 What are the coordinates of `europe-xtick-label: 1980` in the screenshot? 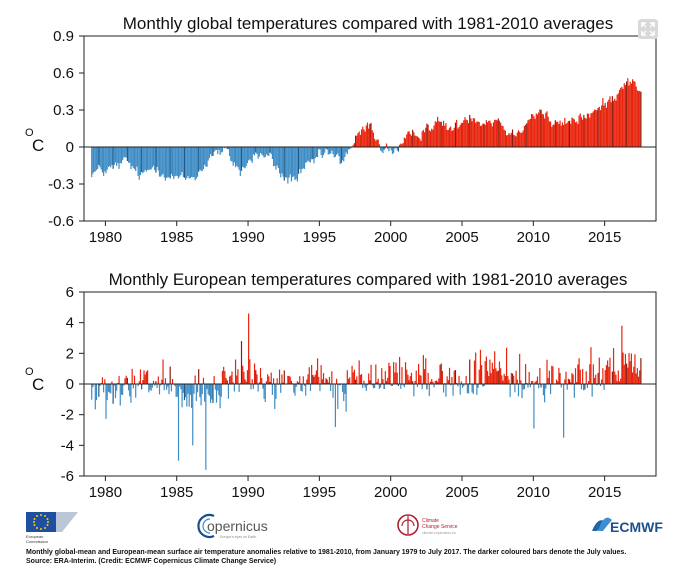 It's located at (105, 492).